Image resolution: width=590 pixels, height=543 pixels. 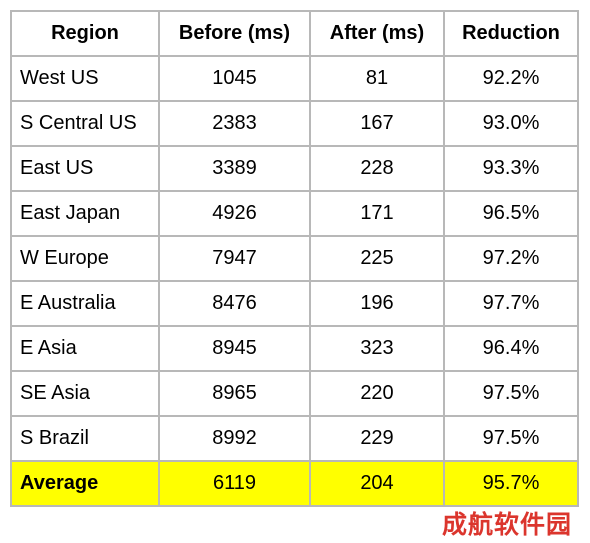 I want to click on table-row: E Australia 8476 196 97.7%, so click(x=294, y=303).